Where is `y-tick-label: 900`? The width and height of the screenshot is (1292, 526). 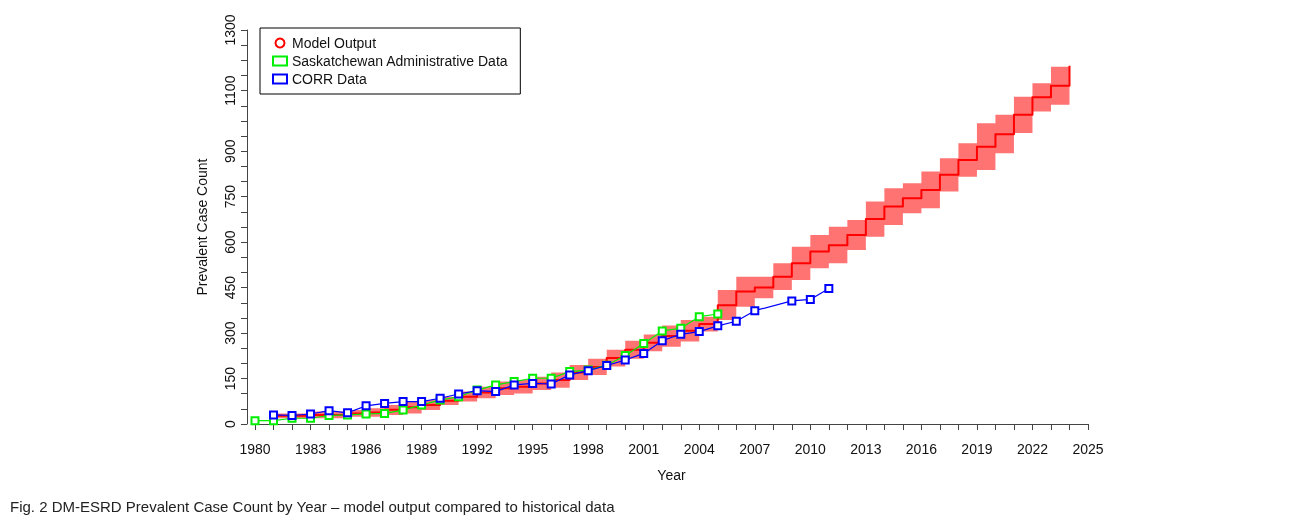
y-tick-label: 900 is located at coordinates (230, 151).